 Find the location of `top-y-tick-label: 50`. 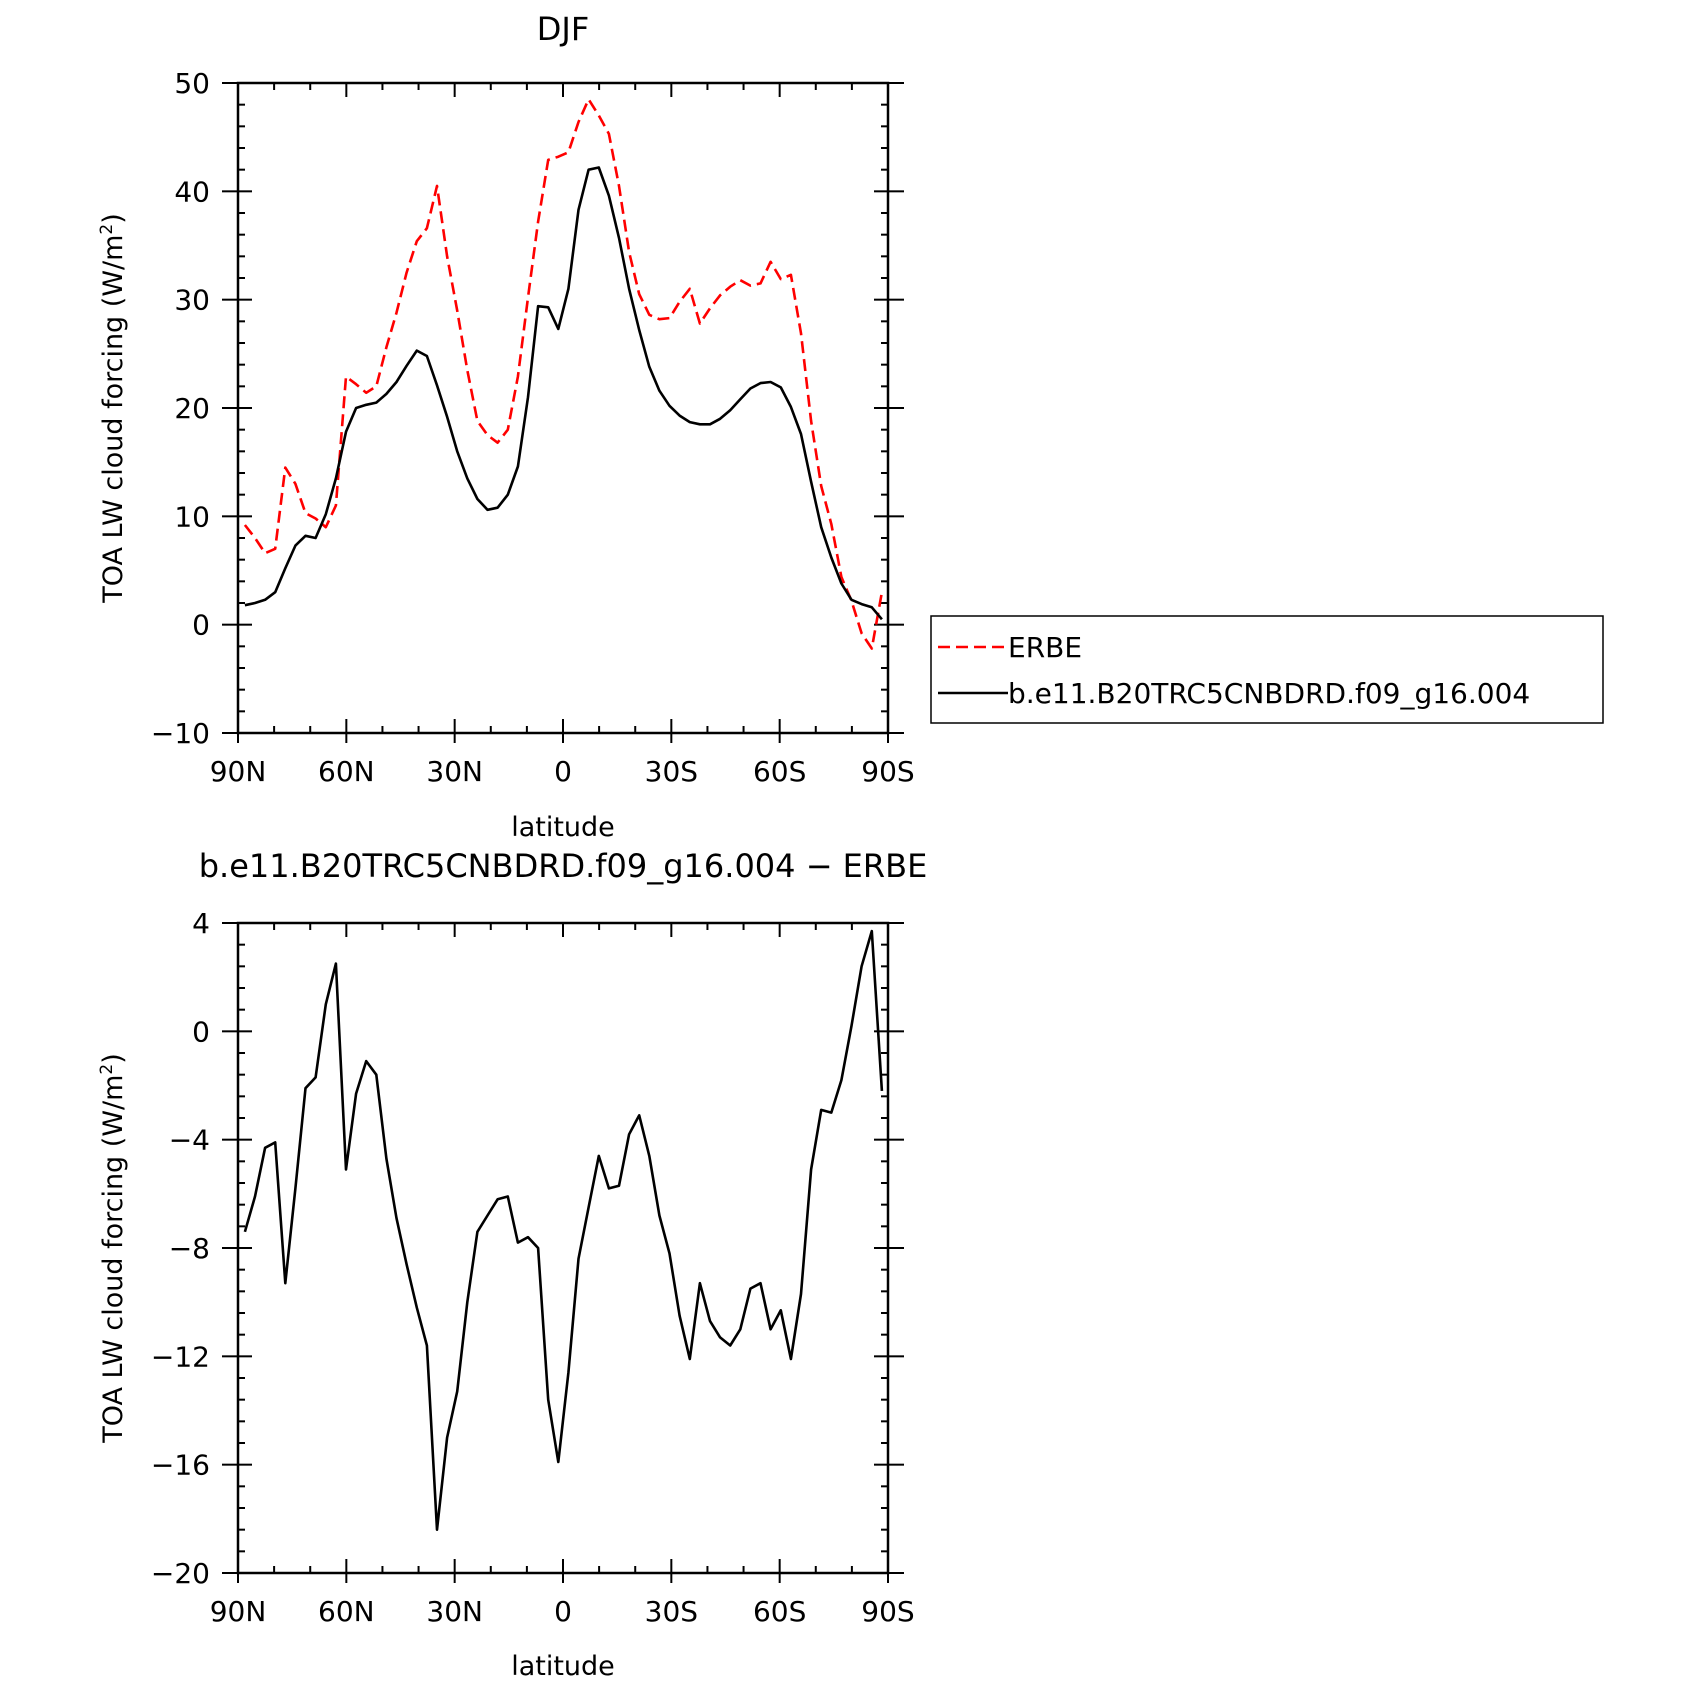

top-y-tick-label: 50 is located at coordinates (192, 83).